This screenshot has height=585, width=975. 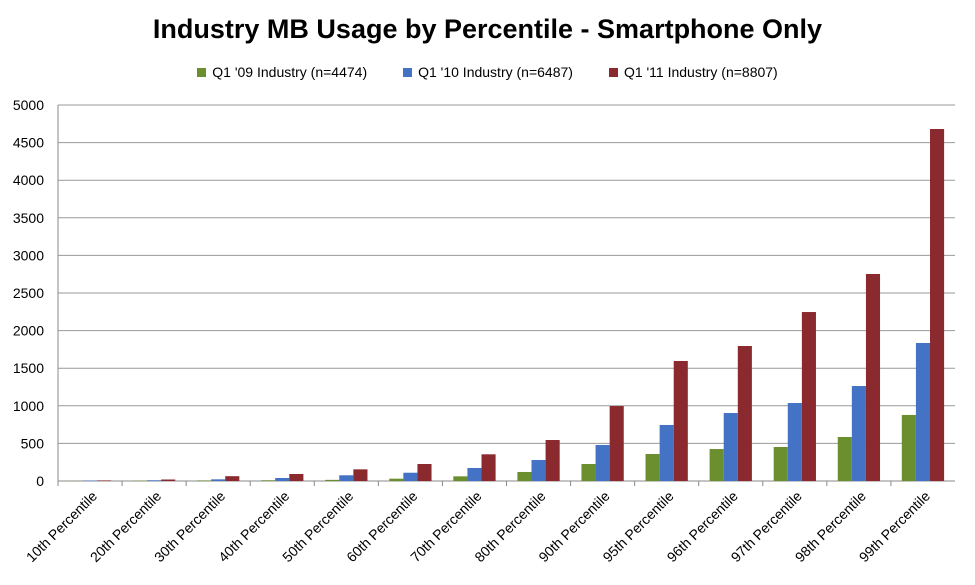 What do you see at coordinates (28, 255) in the screenshot?
I see `y-tick-label: 3000` at bounding box center [28, 255].